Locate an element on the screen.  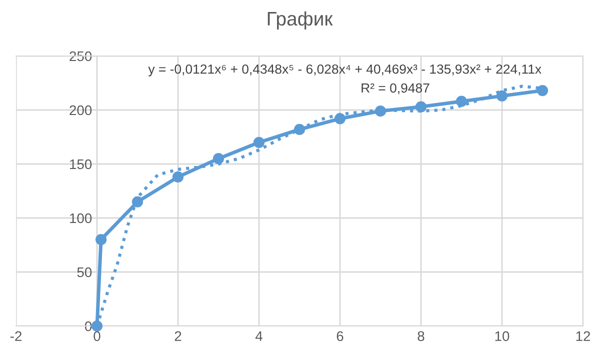
x-tick-label: 4 is located at coordinates (258, 336).